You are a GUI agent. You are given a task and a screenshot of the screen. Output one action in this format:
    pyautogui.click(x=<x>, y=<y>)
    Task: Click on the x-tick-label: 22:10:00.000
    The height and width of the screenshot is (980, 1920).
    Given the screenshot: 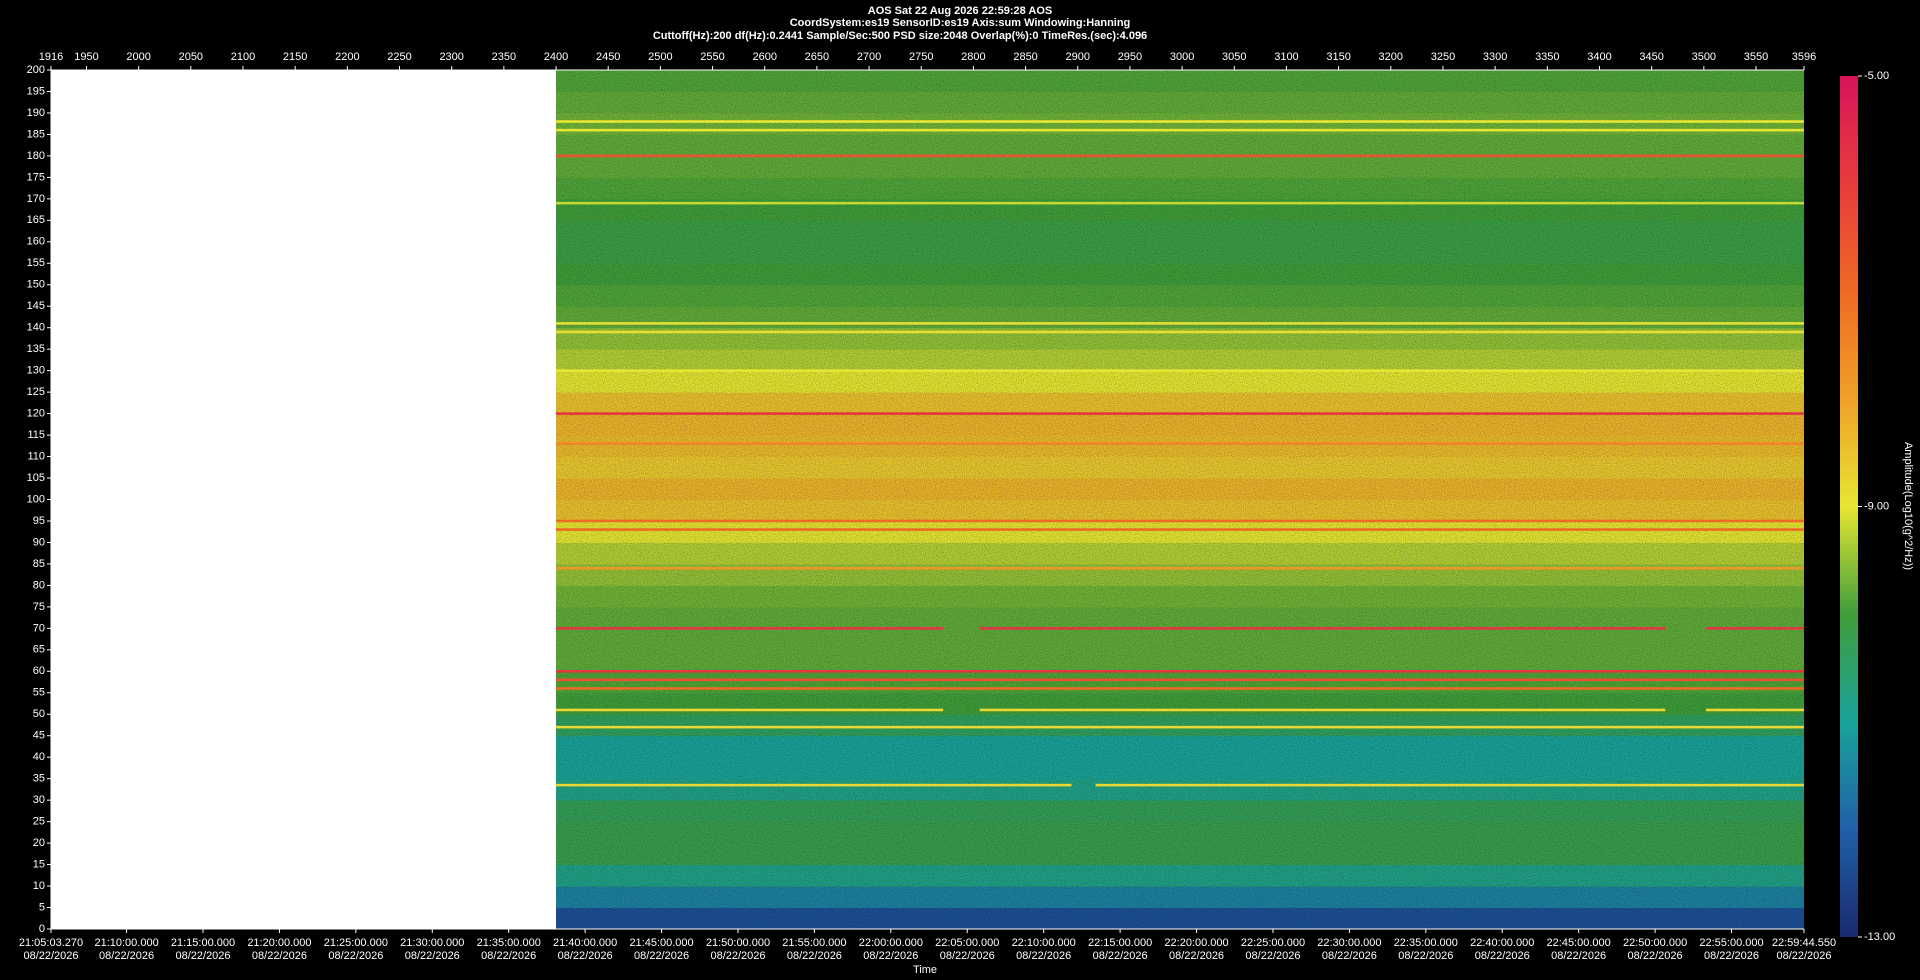 What is the action you would take?
    pyautogui.click(x=1044, y=943)
    